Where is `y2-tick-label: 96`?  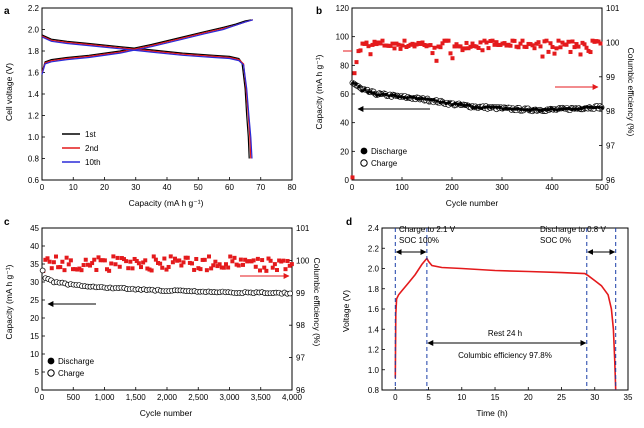 y2-tick-label: 96 is located at coordinates (300, 390).